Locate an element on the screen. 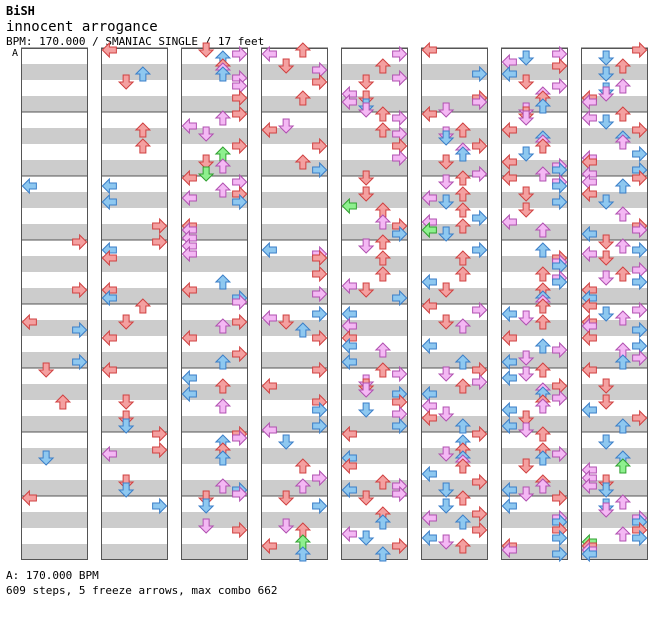  column-border is located at coordinates (54, 304).